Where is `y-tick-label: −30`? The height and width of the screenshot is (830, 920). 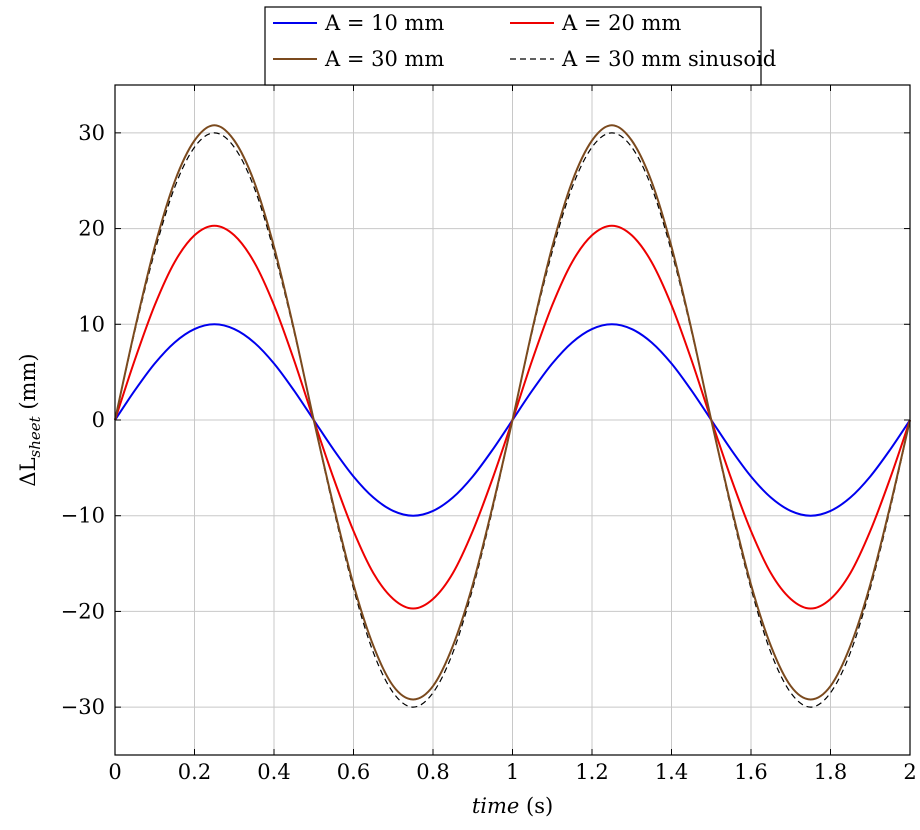
y-tick-label: −30 is located at coordinates (83, 707).